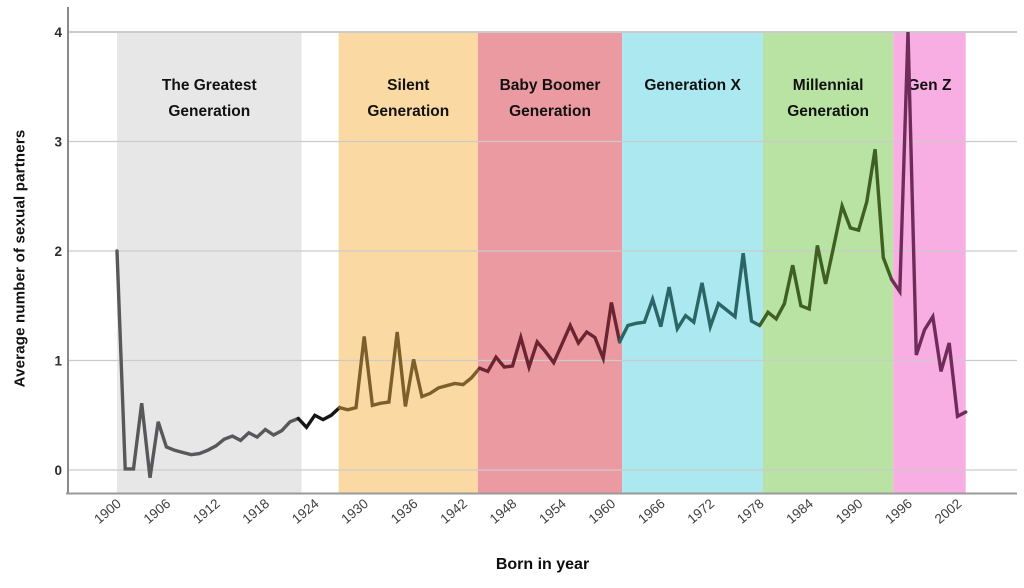 This screenshot has height=588, width=1024. I want to click on band-label-baby-boomer-generation-line1: Baby Boomer, so click(550, 85).